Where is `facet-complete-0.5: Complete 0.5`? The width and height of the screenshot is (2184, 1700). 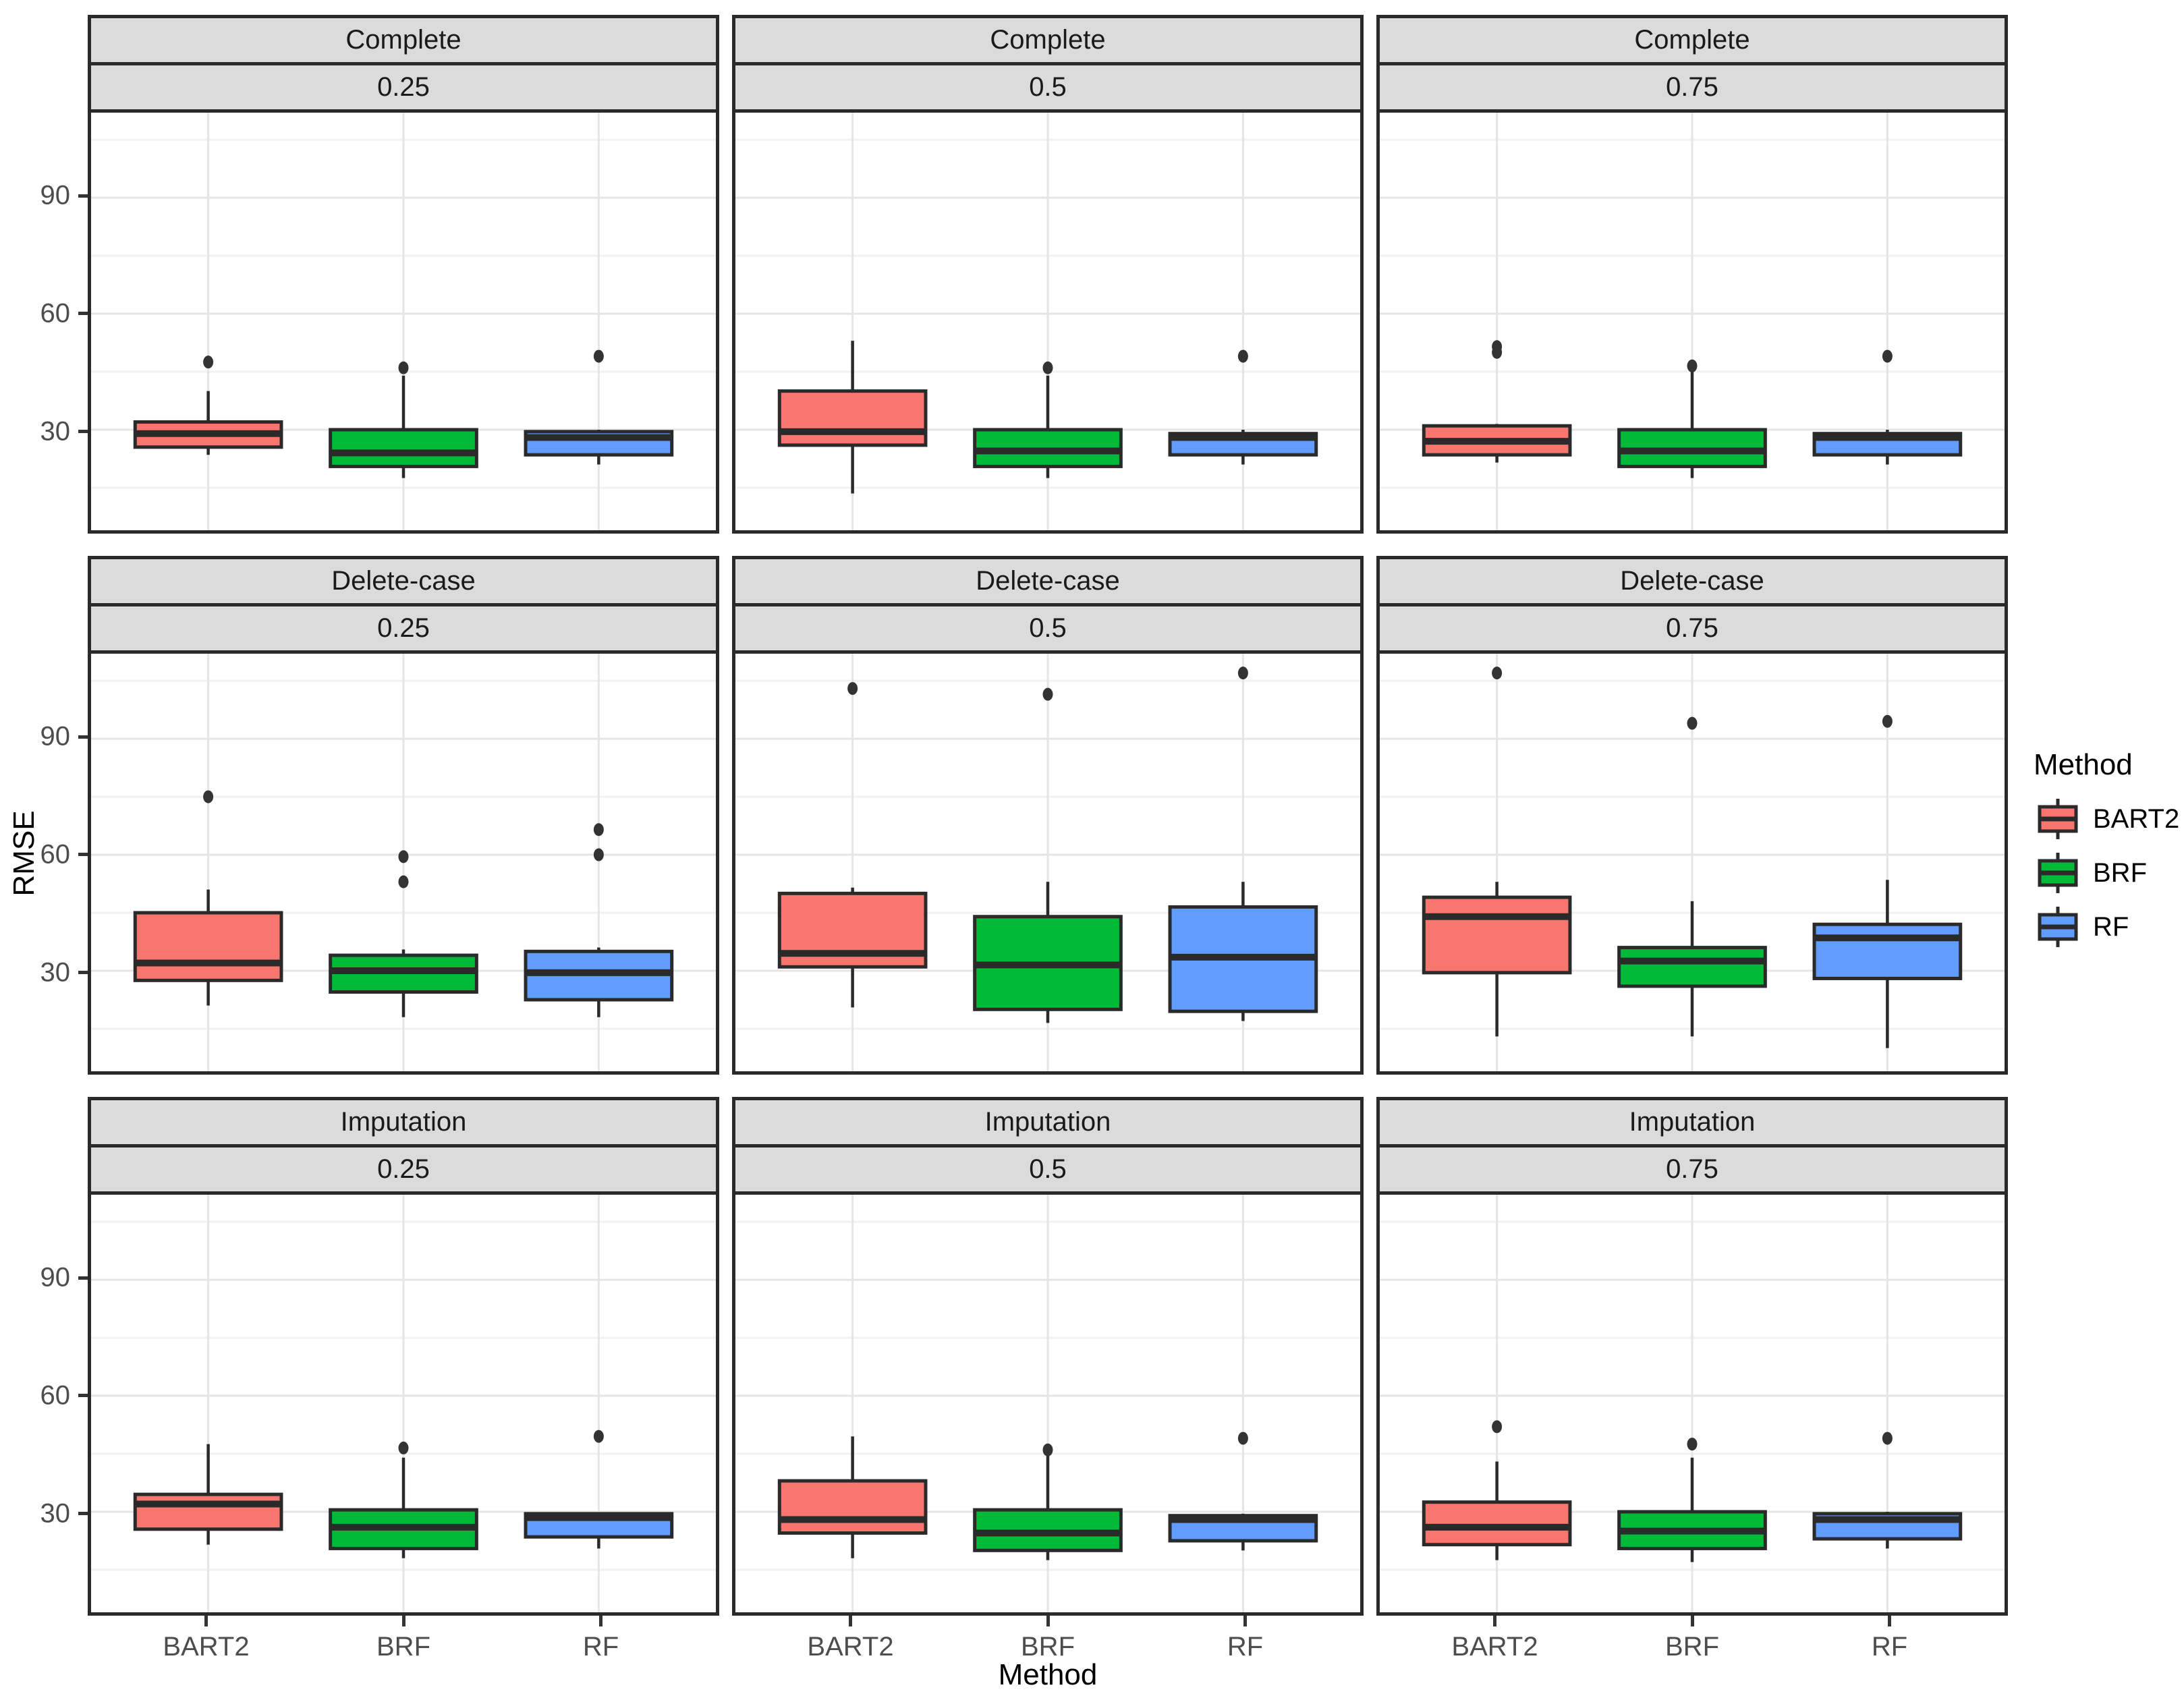 facet-complete-0.5: Complete 0.5 is located at coordinates (1048, 275).